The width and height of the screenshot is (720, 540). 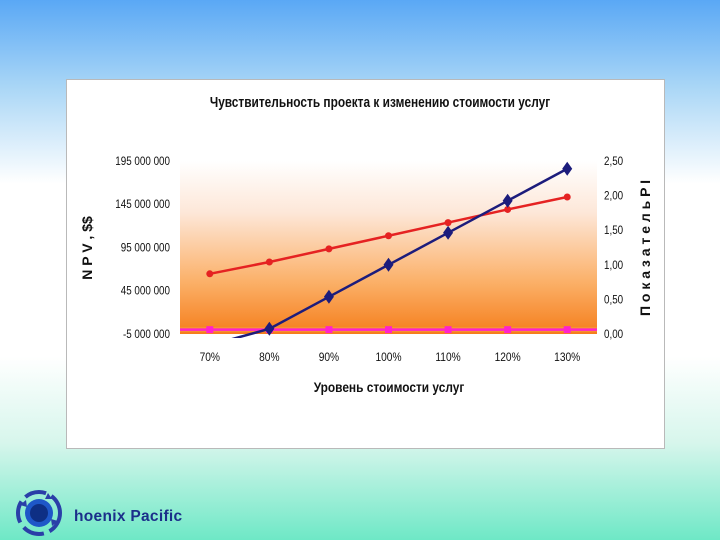 What do you see at coordinates (645, 248) in the screenshot?
I see `y2-axis-label: П о к а з а т е л ь P I` at bounding box center [645, 248].